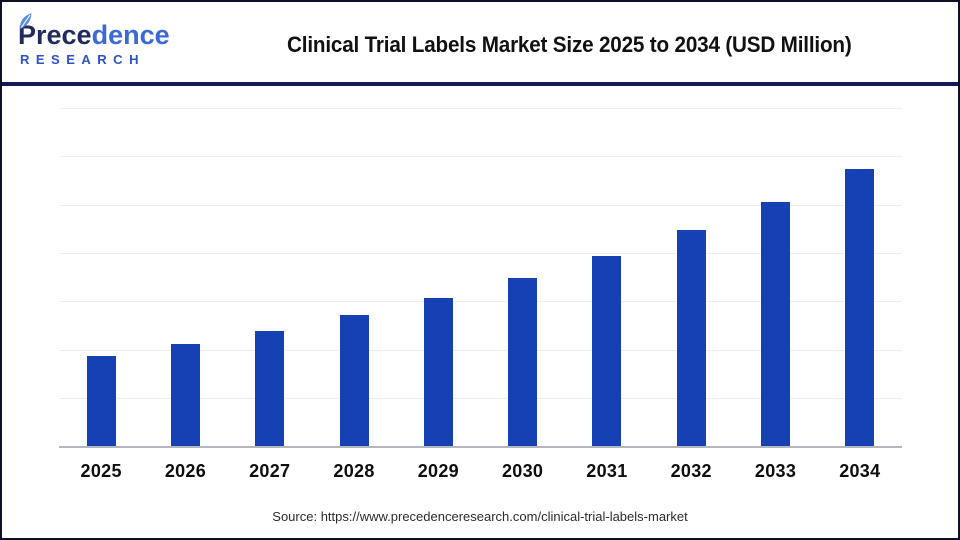  What do you see at coordinates (270, 471) in the screenshot?
I see `x-axis-label-2027: 2027` at bounding box center [270, 471].